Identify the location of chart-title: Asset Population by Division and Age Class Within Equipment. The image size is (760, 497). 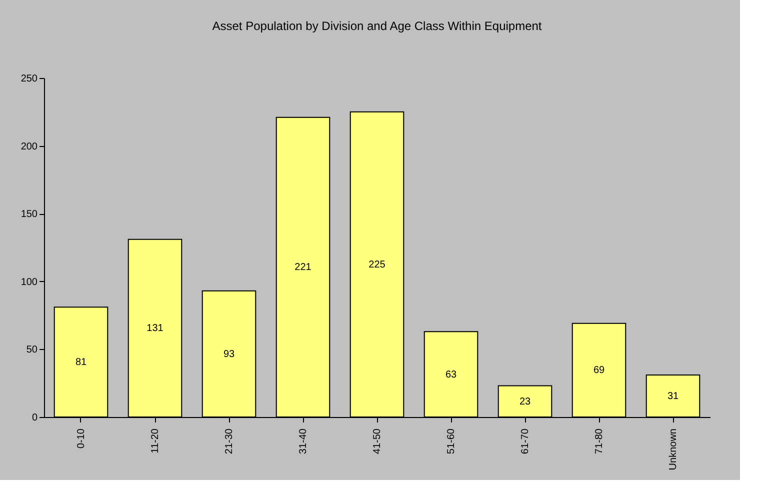
(377, 26).